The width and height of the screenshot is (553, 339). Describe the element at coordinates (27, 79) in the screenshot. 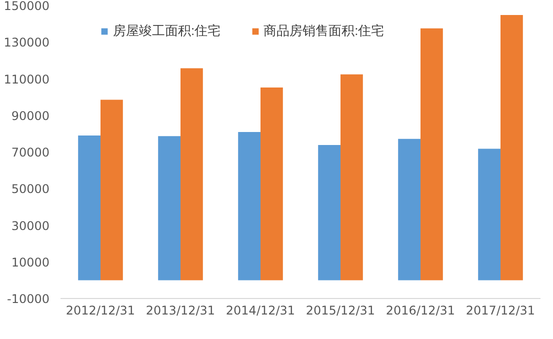

I see `y-tick-label: 110000` at that location.